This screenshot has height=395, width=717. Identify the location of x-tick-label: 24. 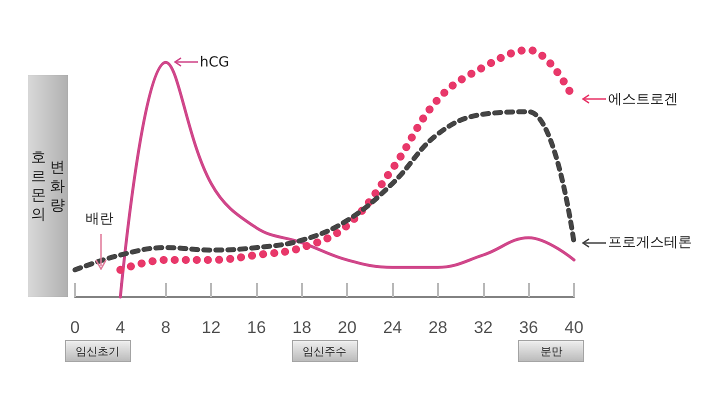
(392, 327).